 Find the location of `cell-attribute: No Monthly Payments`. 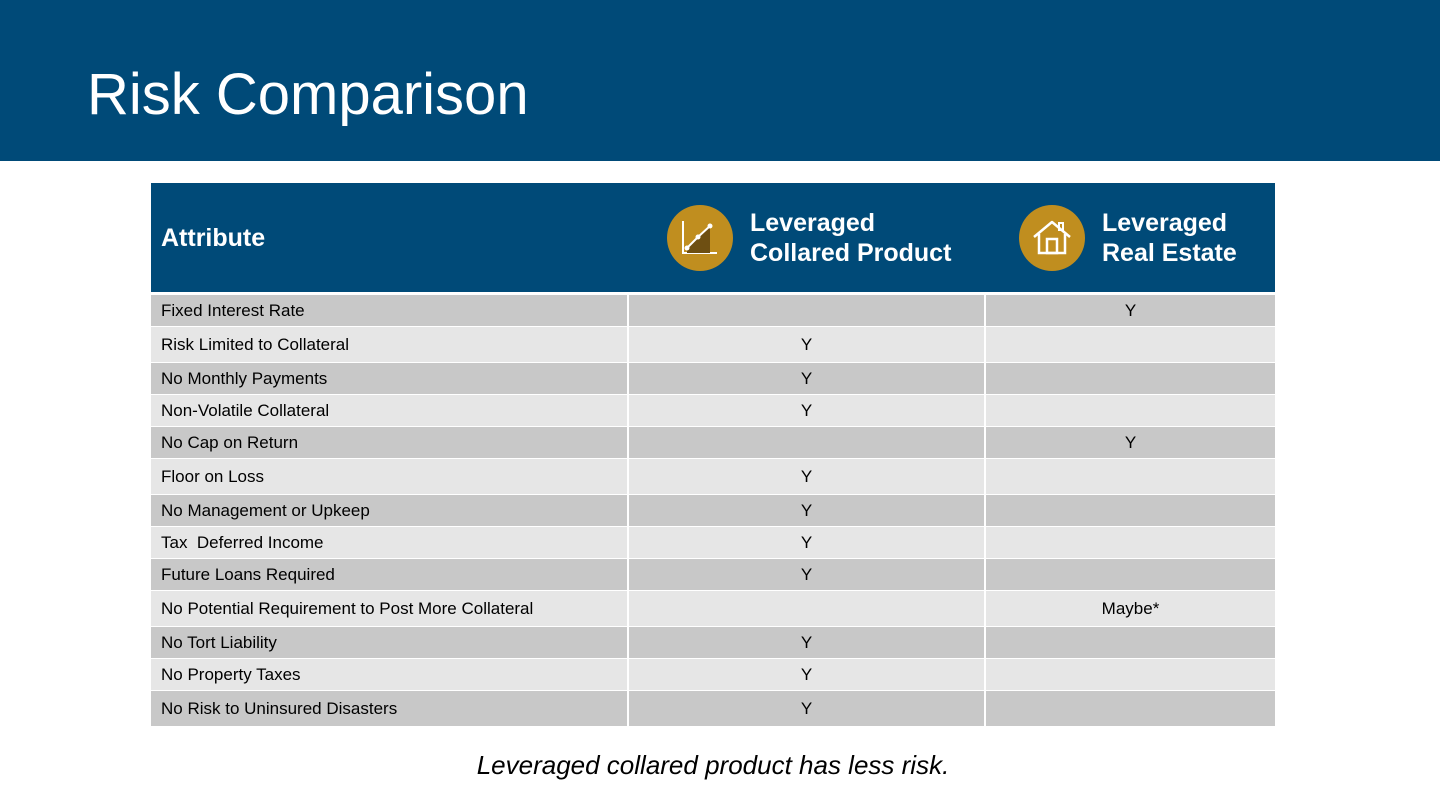

cell-attribute: No Monthly Payments is located at coordinates (390, 378).